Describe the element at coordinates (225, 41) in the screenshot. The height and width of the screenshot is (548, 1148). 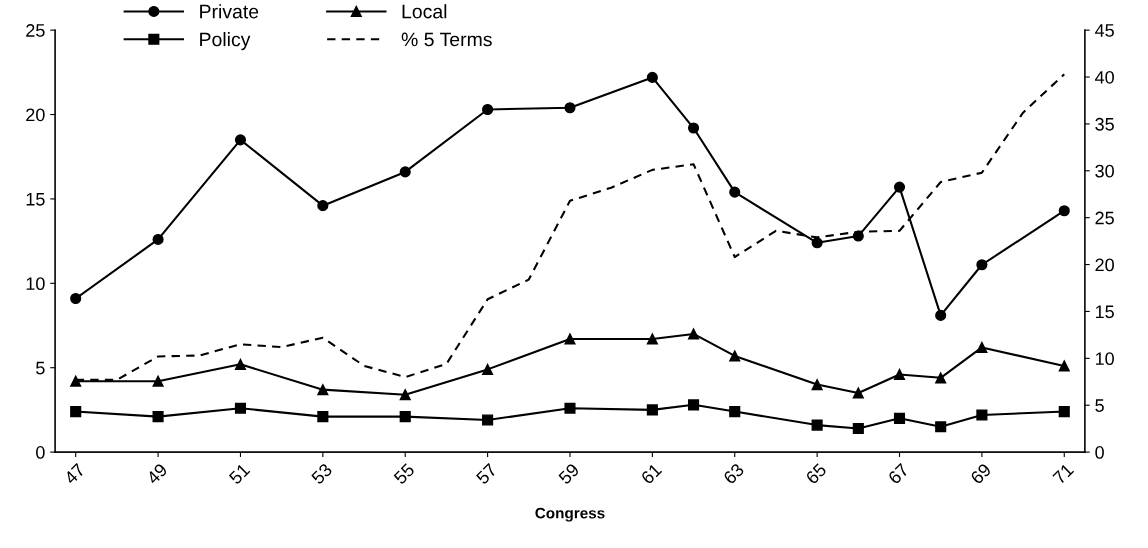
I see `legend-label: Policy` at that location.